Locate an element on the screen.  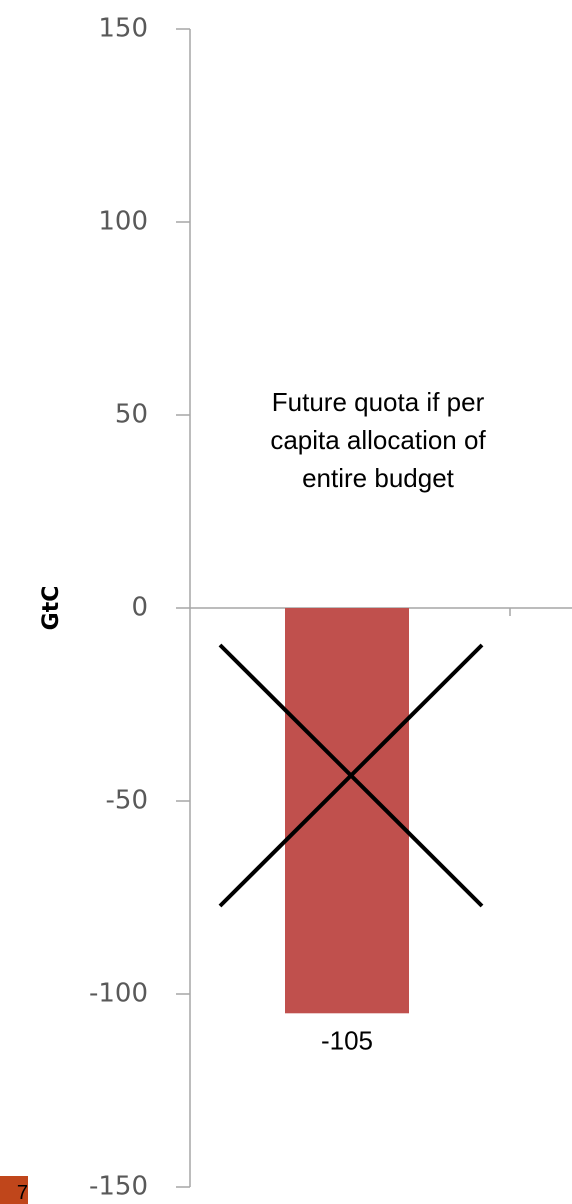
slide-number: 7 is located at coordinates (22, 1193).